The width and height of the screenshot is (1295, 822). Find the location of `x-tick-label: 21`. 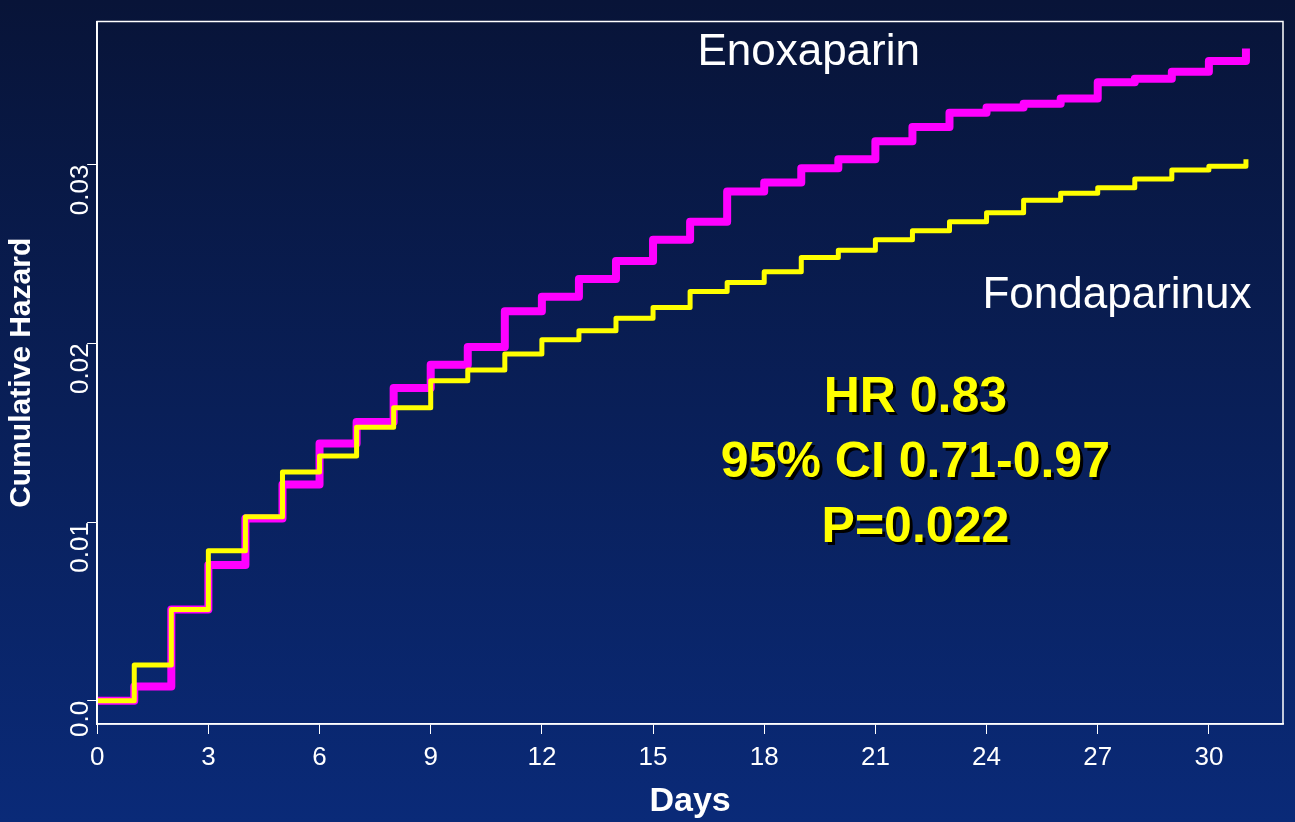

x-tick-label: 21 is located at coordinates (875, 755).